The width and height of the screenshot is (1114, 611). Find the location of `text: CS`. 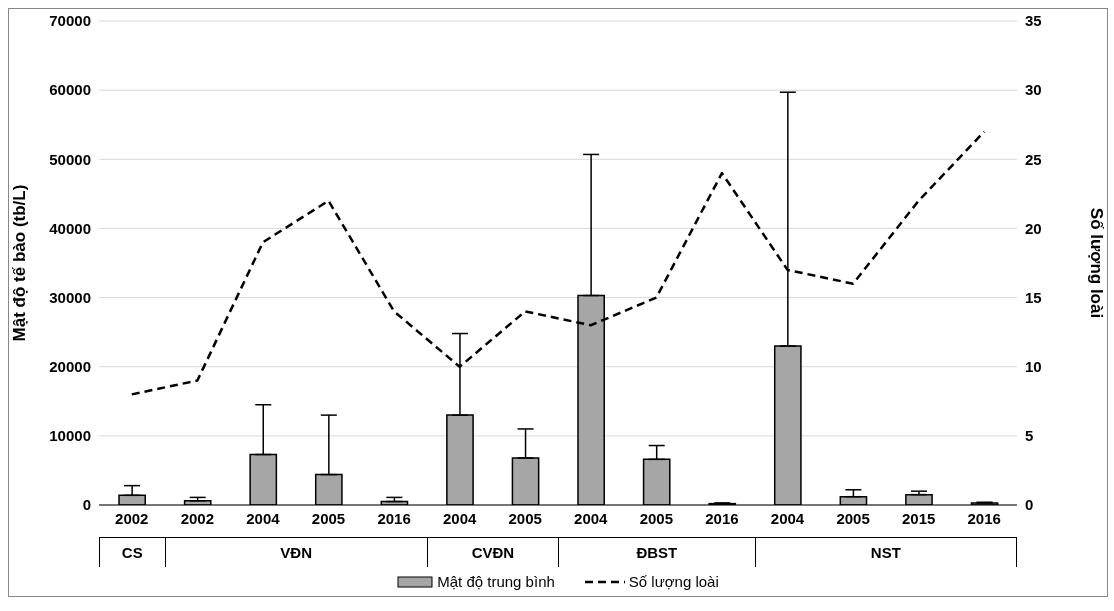

text: CS is located at coordinates (132, 552).